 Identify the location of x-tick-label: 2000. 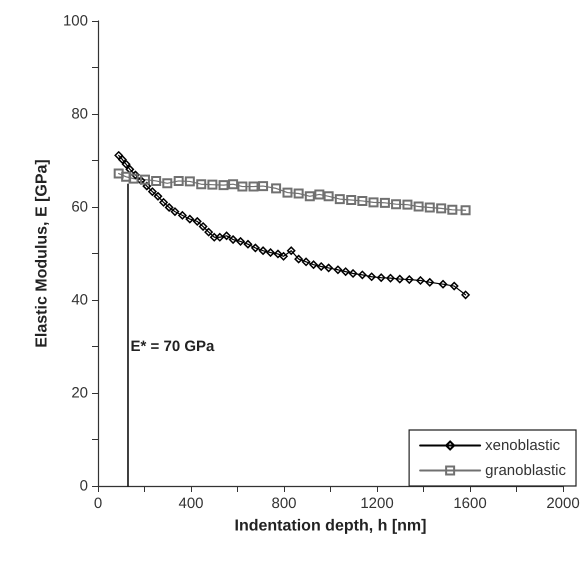
(563, 503).